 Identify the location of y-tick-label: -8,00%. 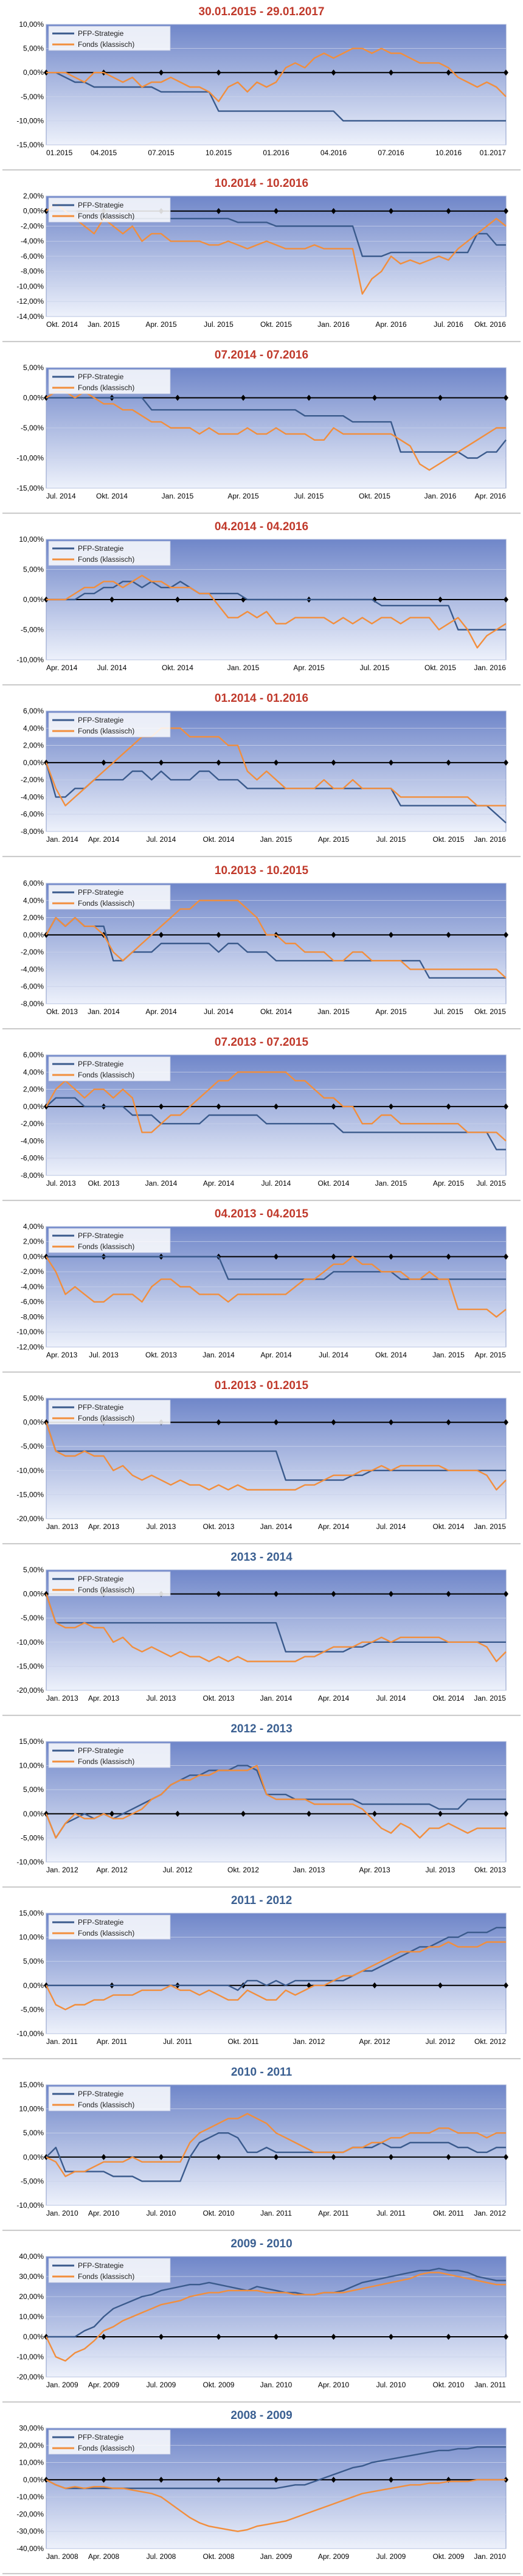
(33, 1003).